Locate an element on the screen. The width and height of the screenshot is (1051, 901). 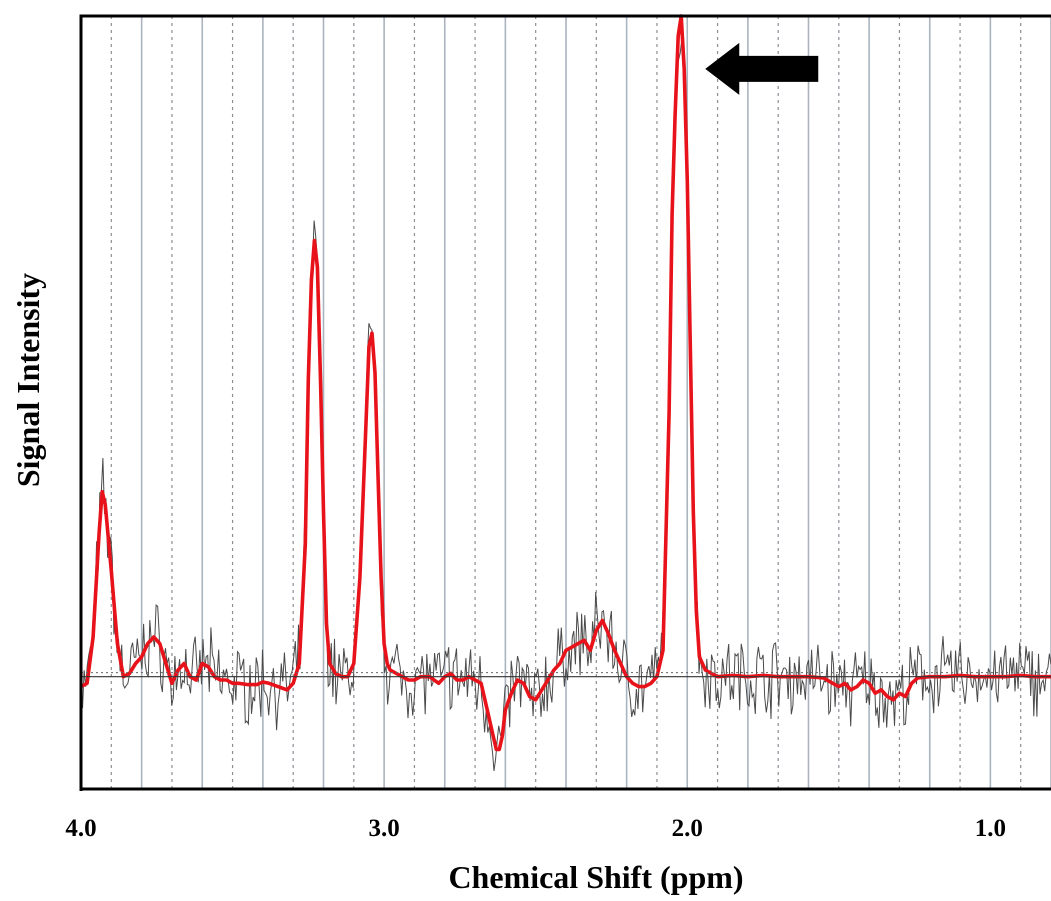
arrow-annotation is located at coordinates (762, 68).